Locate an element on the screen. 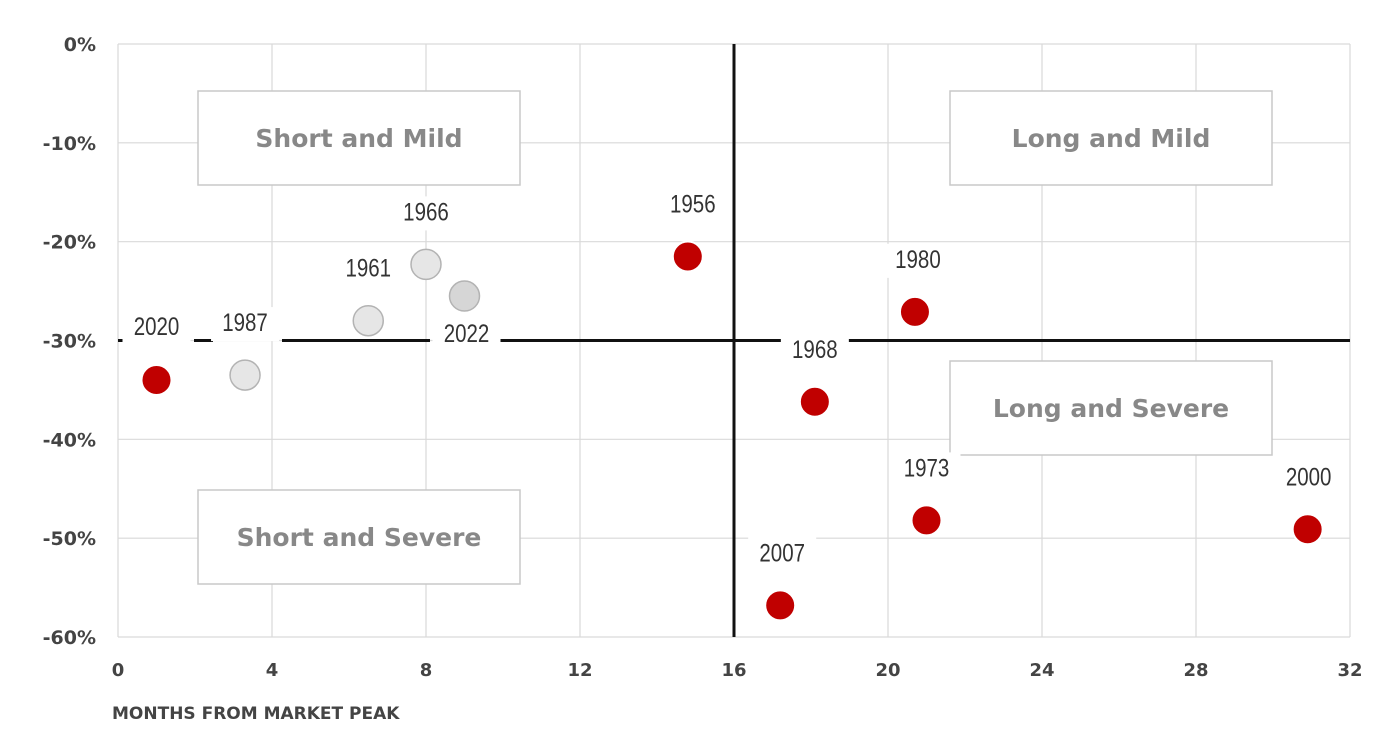 This screenshot has width=1400, height=739. y-tick-label: -10% is located at coordinates (69, 144).